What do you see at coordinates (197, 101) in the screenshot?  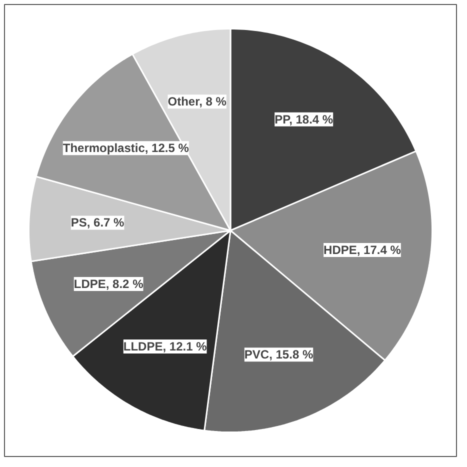 I see `slice-label: Other, 8 %` at bounding box center [197, 101].